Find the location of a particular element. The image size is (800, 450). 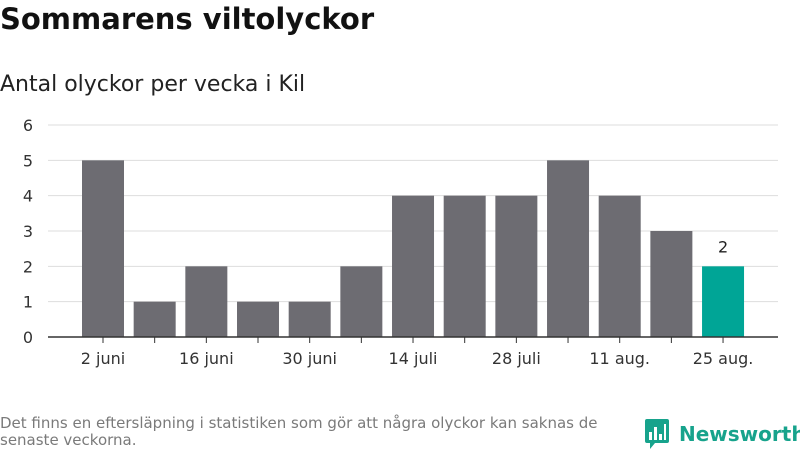

y-axis-ticks: 0 1 2 3 4 5 6 is located at coordinates (28, 231).